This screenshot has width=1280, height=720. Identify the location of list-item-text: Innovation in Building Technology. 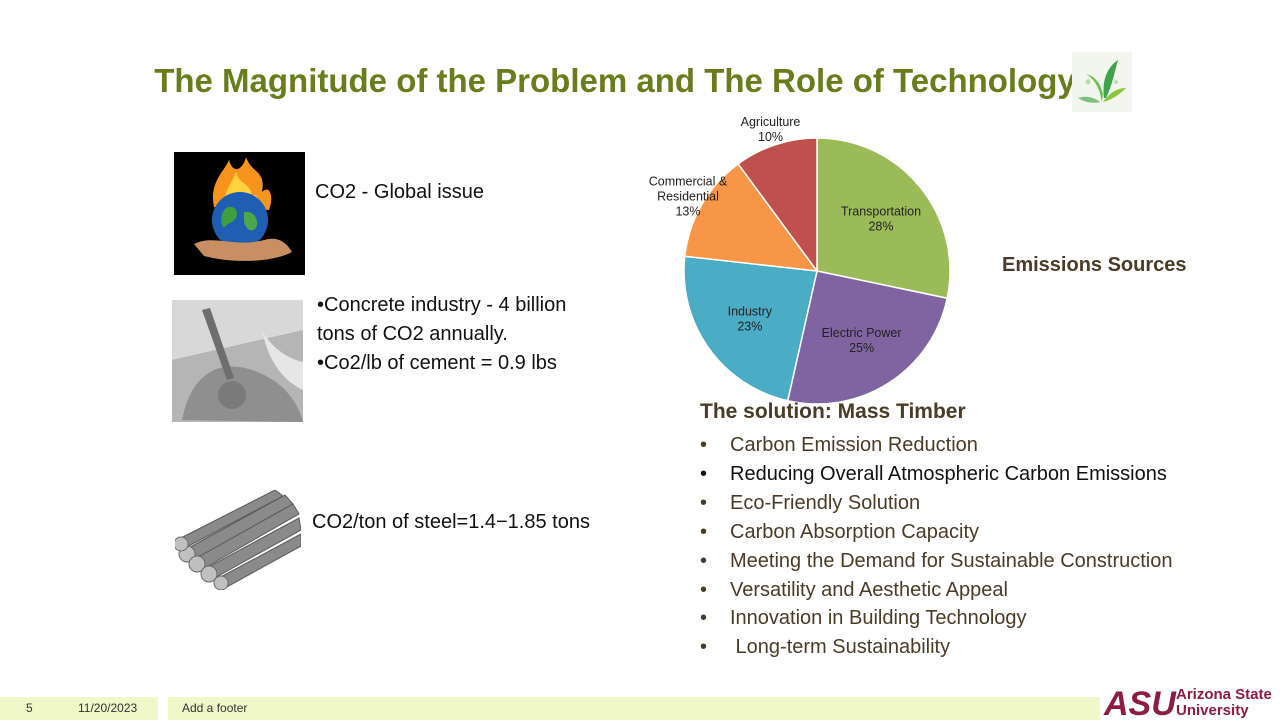
(878, 618).